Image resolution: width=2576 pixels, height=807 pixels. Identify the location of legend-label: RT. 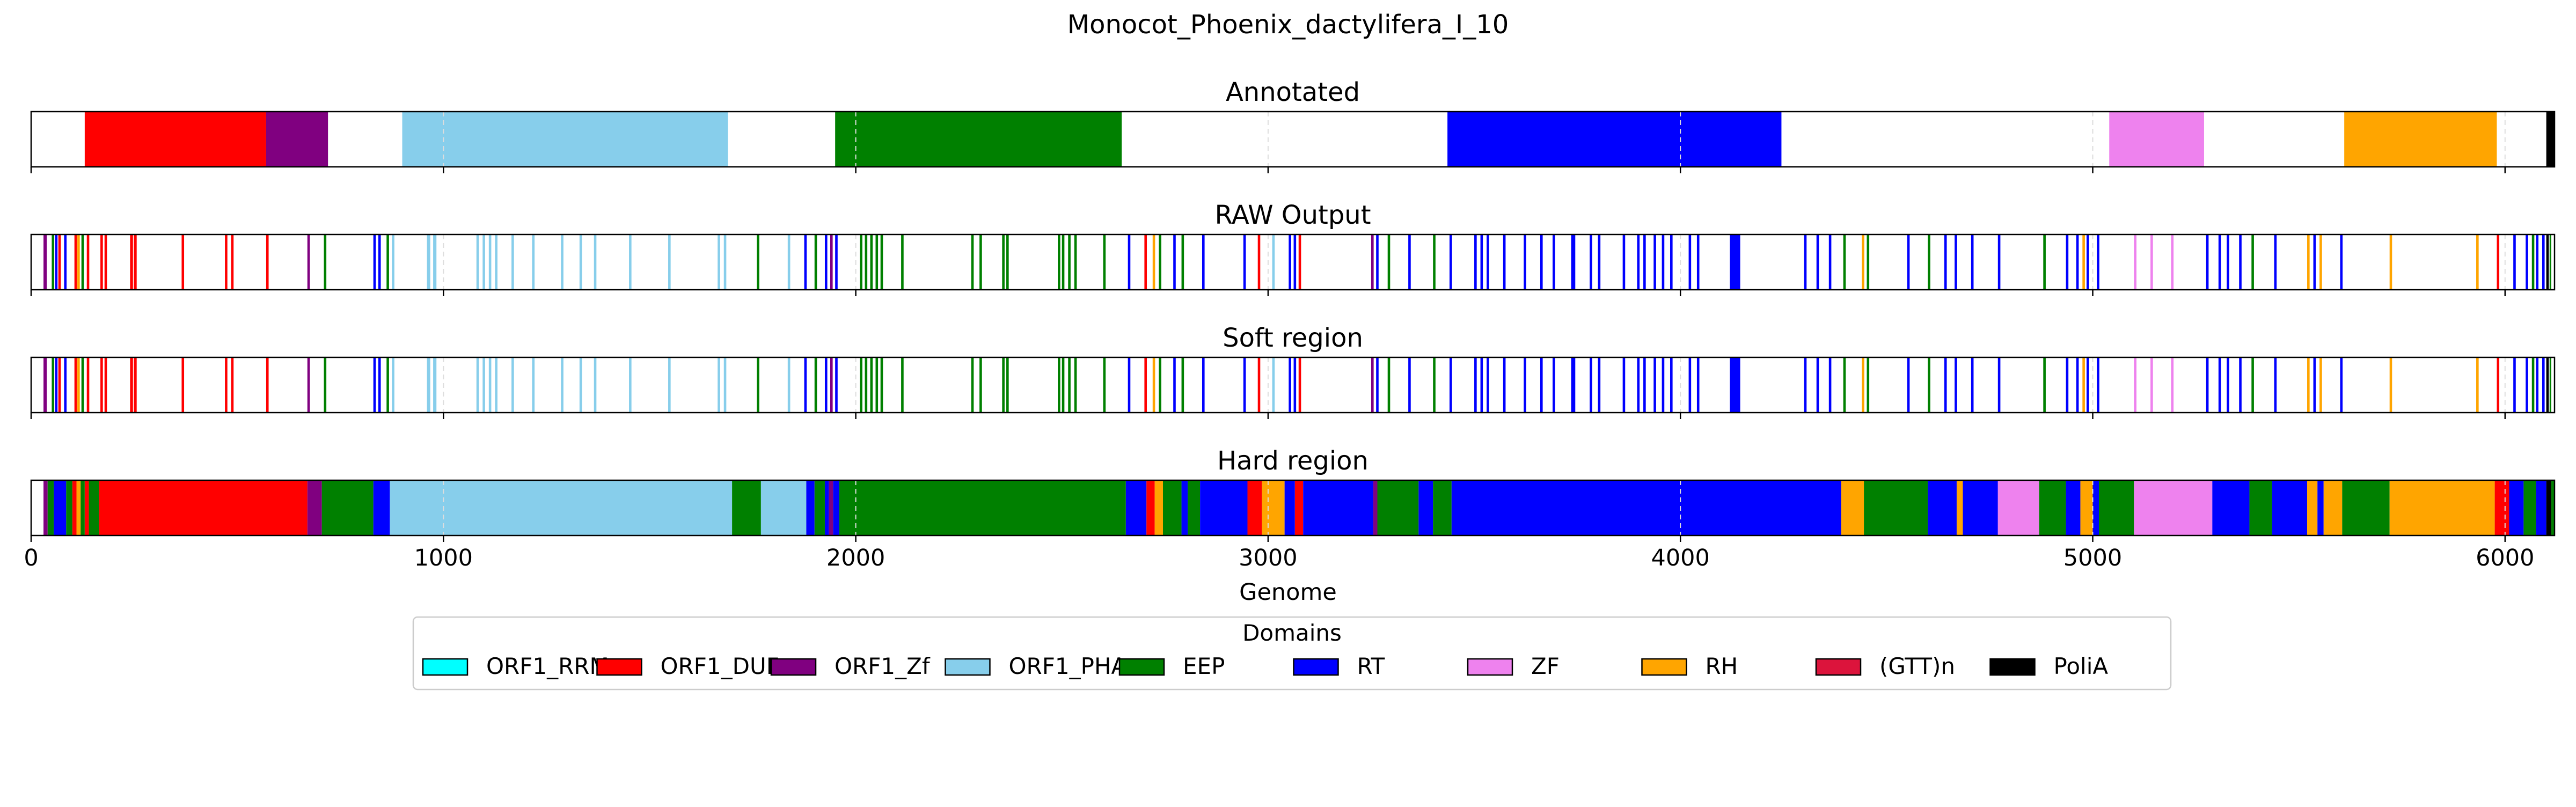
(1371, 666).